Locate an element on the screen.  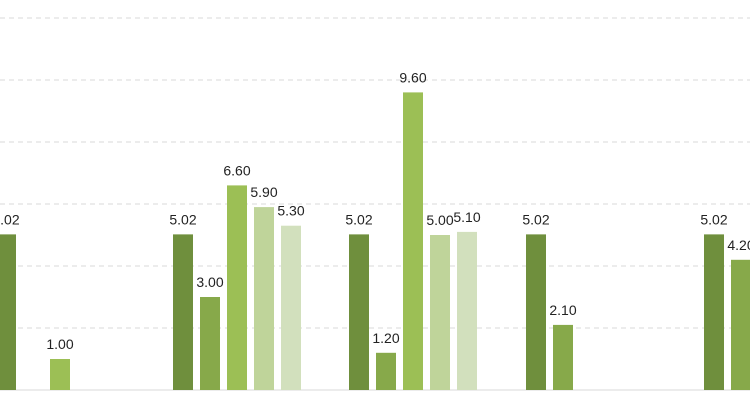
data-label: 3.00 is located at coordinates (209, 282).